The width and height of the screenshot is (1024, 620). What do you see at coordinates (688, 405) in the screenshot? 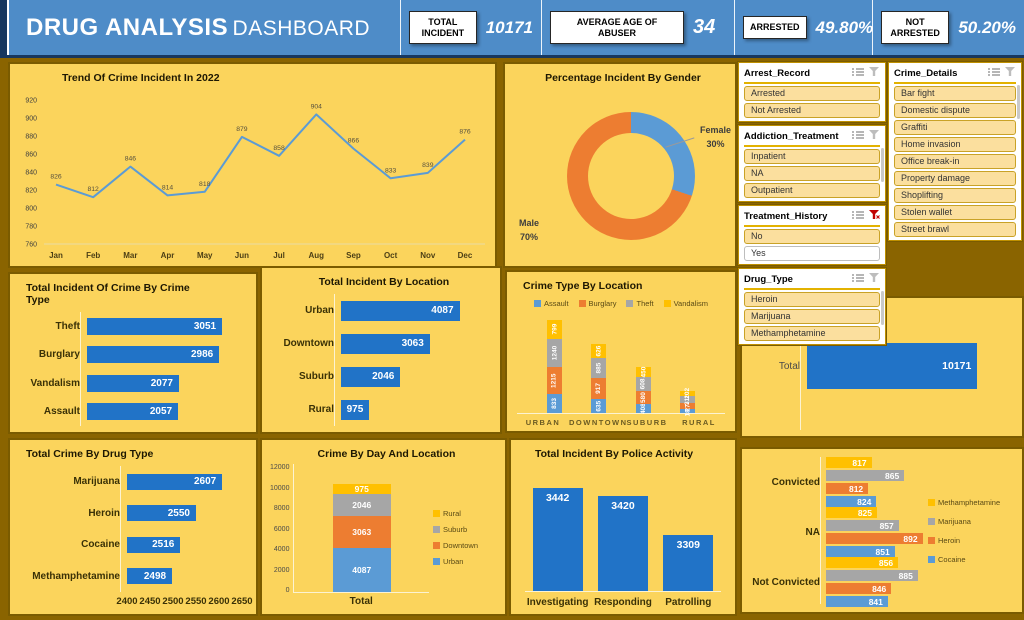
I see `segment-burglary: 274` at bounding box center [688, 405].